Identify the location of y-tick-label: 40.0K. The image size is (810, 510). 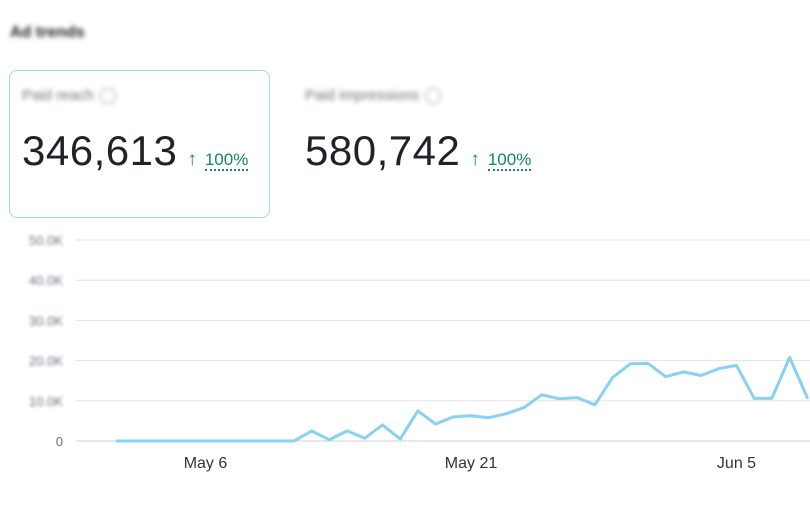
(46, 280).